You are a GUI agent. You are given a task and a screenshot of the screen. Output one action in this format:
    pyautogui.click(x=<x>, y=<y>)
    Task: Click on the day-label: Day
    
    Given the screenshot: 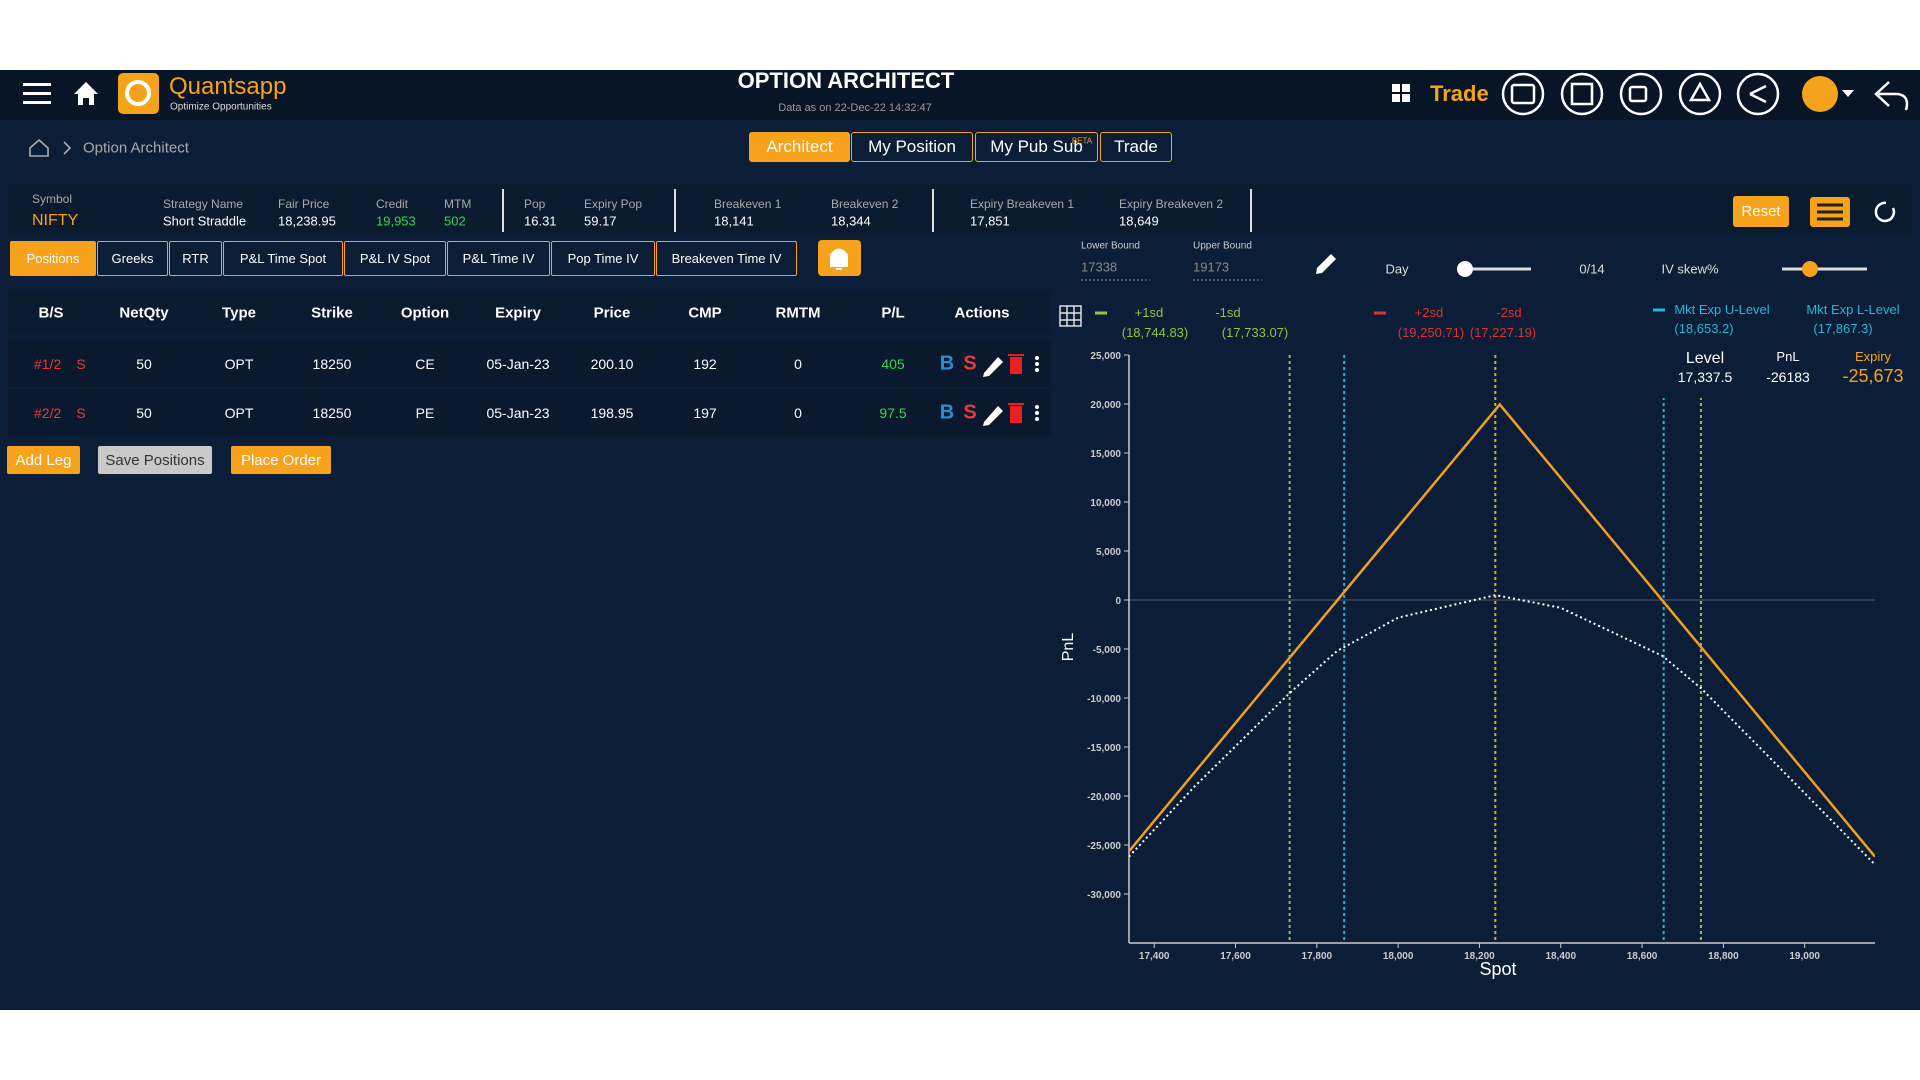 What is the action you would take?
    pyautogui.click(x=1397, y=269)
    